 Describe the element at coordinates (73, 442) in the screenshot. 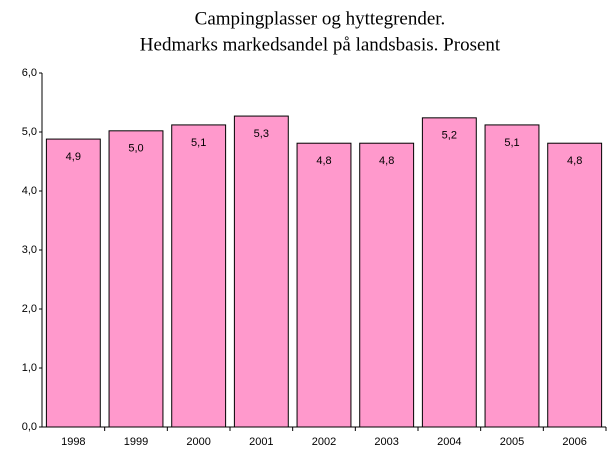

I see `x-tick-label: 1998` at that location.